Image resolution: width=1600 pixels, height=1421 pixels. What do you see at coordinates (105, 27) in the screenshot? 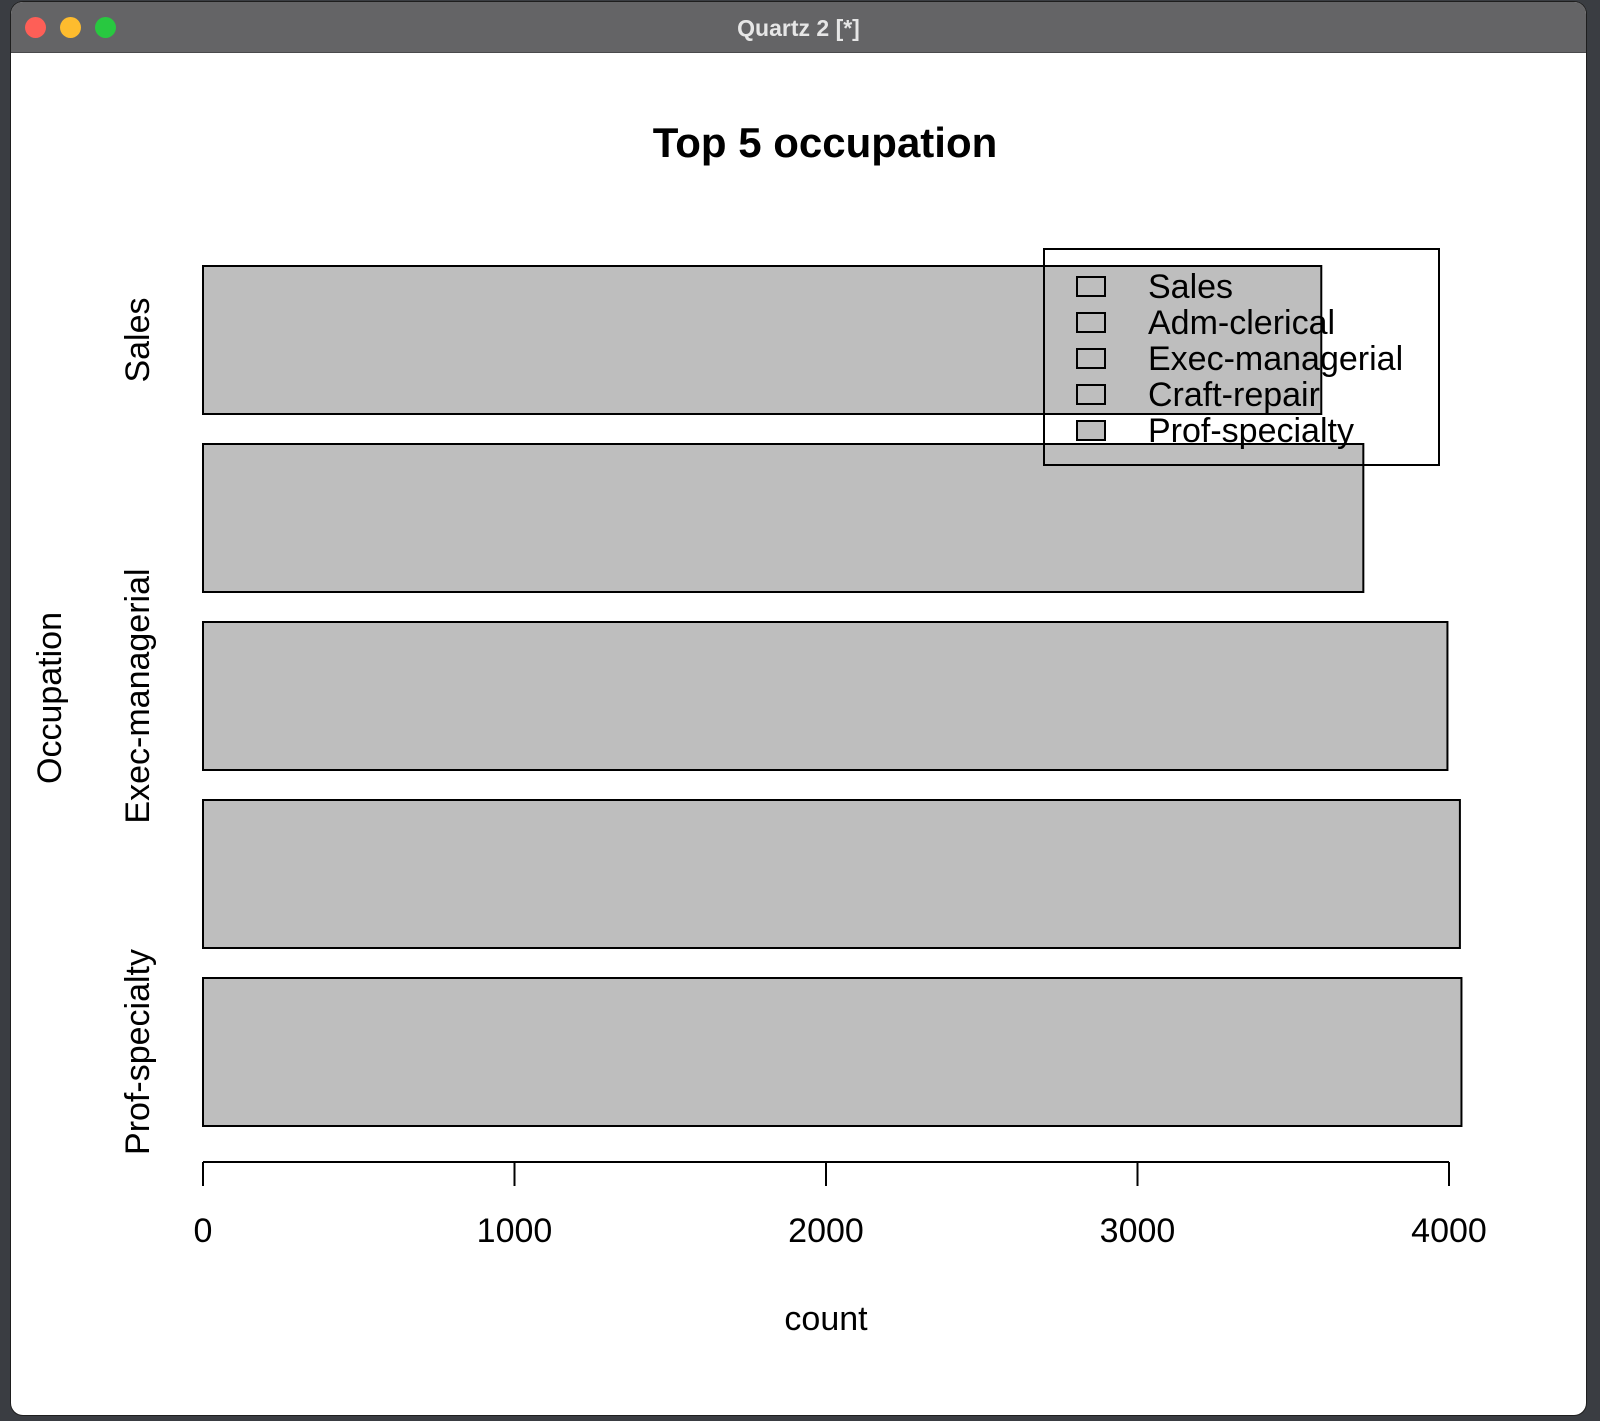
I see `zoom-window-button` at bounding box center [105, 27].